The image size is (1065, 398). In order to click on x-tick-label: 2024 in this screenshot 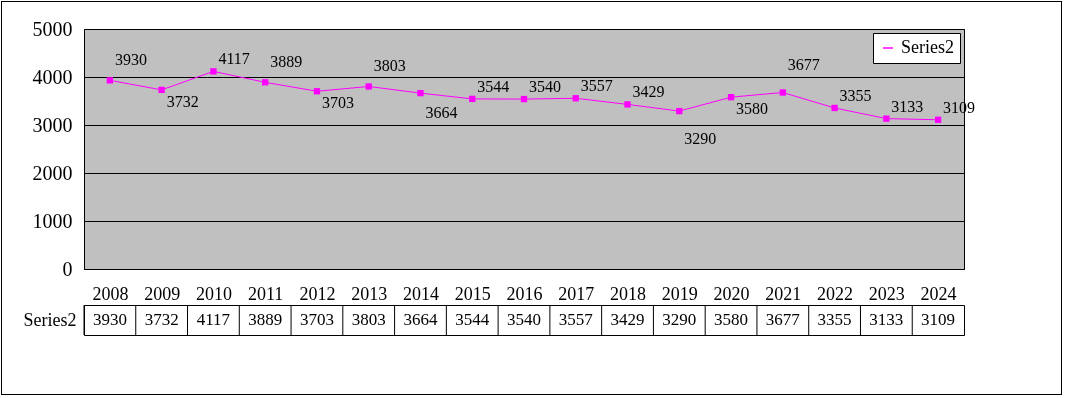, I will do `click(938, 293)`.